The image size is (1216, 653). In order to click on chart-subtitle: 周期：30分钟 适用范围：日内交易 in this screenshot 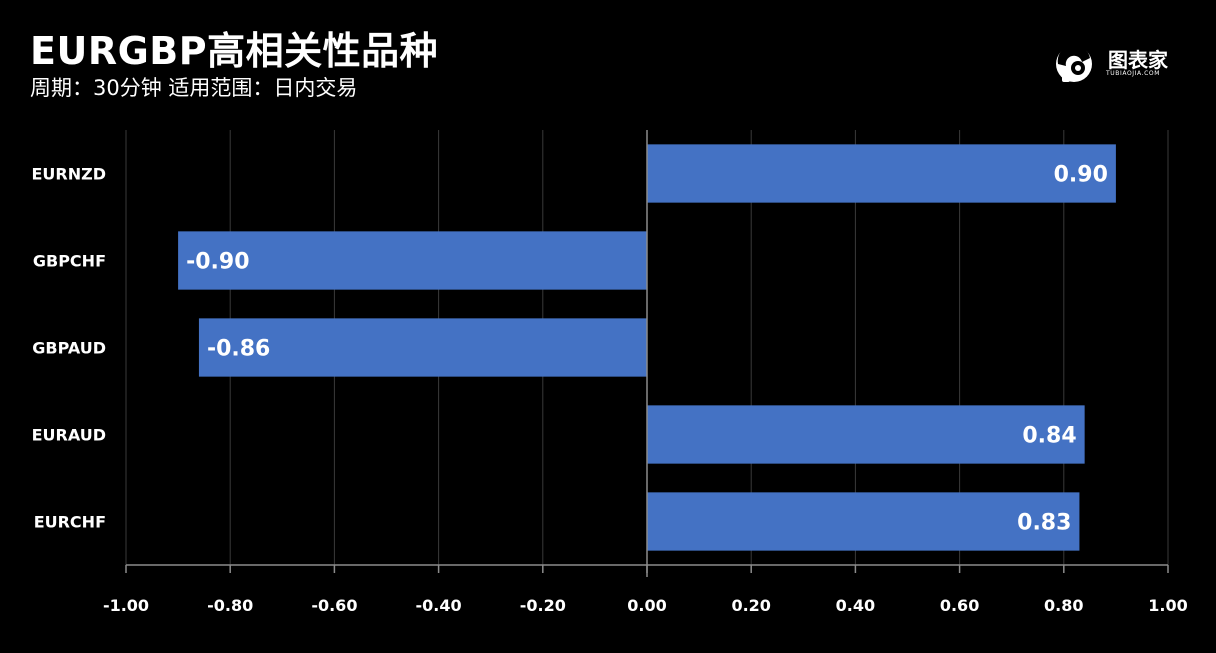, I will do `click(194, 88)`.